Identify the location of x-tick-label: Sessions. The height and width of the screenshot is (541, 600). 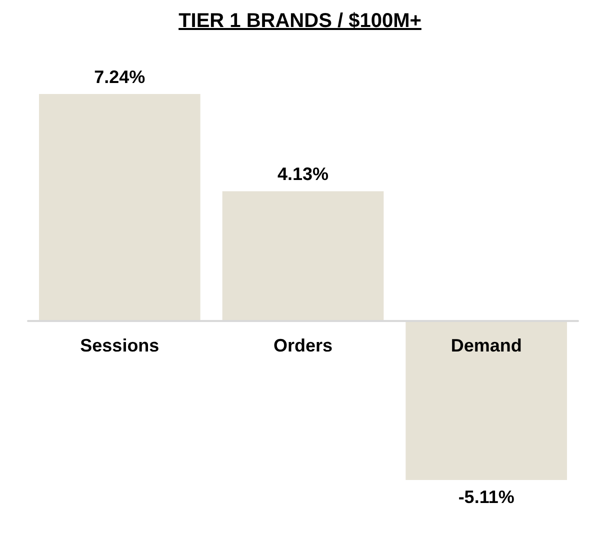
(120, 345).